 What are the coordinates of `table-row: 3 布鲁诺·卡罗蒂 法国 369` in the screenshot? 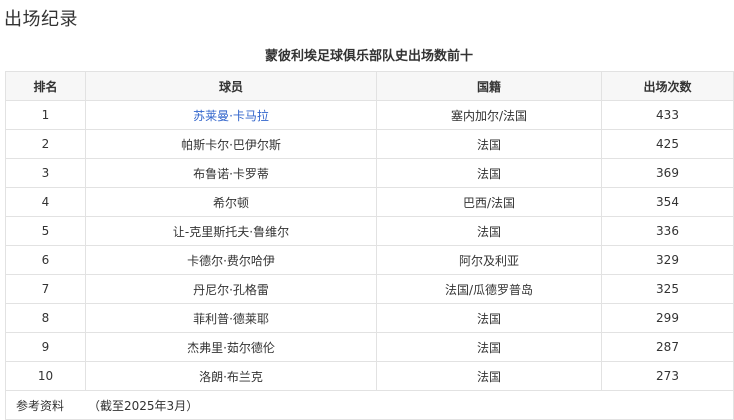 It's located at (369, 173).